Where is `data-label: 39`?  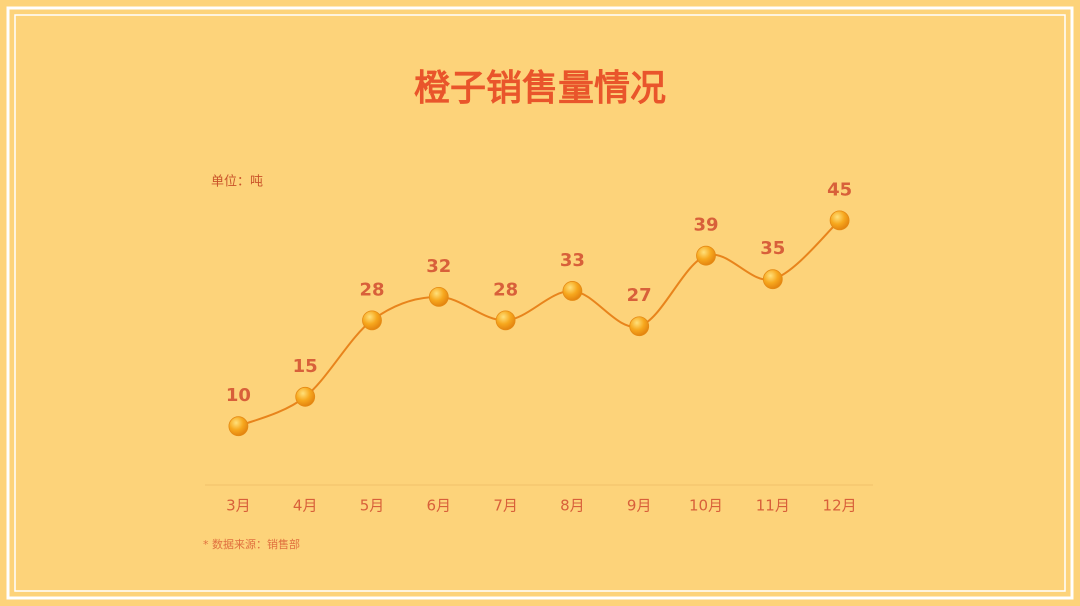 data-label: 39 is located at coordinates (705, 225).